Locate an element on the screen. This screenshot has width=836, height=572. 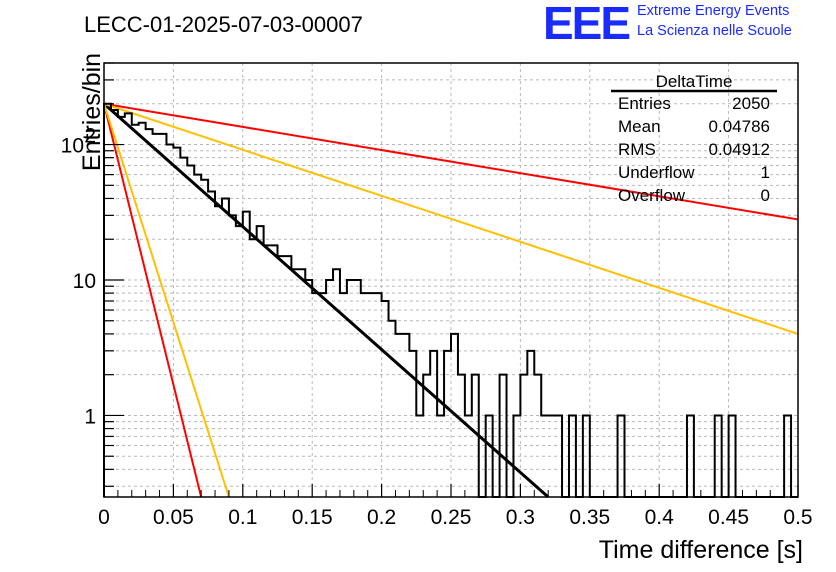
y-tick-exponent: 2 is located at coordinates (90, 136).